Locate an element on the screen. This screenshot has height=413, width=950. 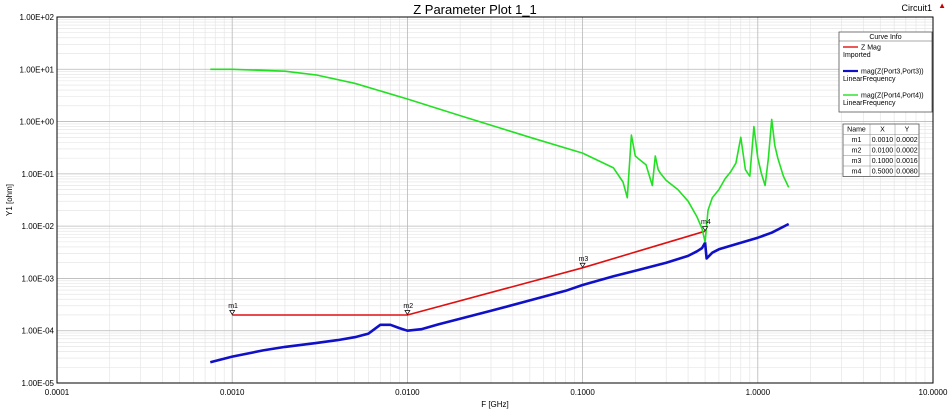
marker-table-header: X is located at coordinates (882, 130).